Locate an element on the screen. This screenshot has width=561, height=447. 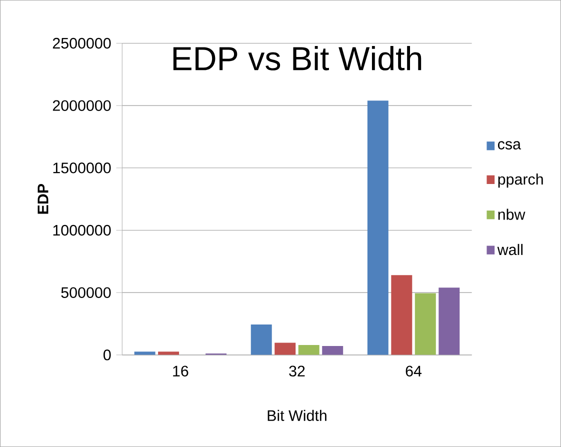
chart-title: EDP vs Bit Width is located at coordinates (297, 58).